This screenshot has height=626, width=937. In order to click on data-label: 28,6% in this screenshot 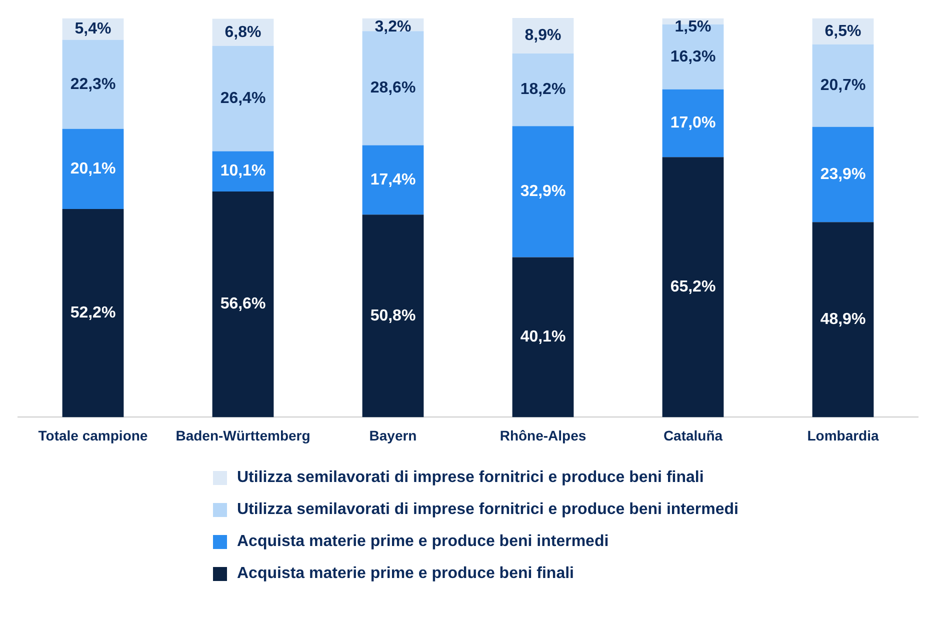, I will do `click(393, 88)`.